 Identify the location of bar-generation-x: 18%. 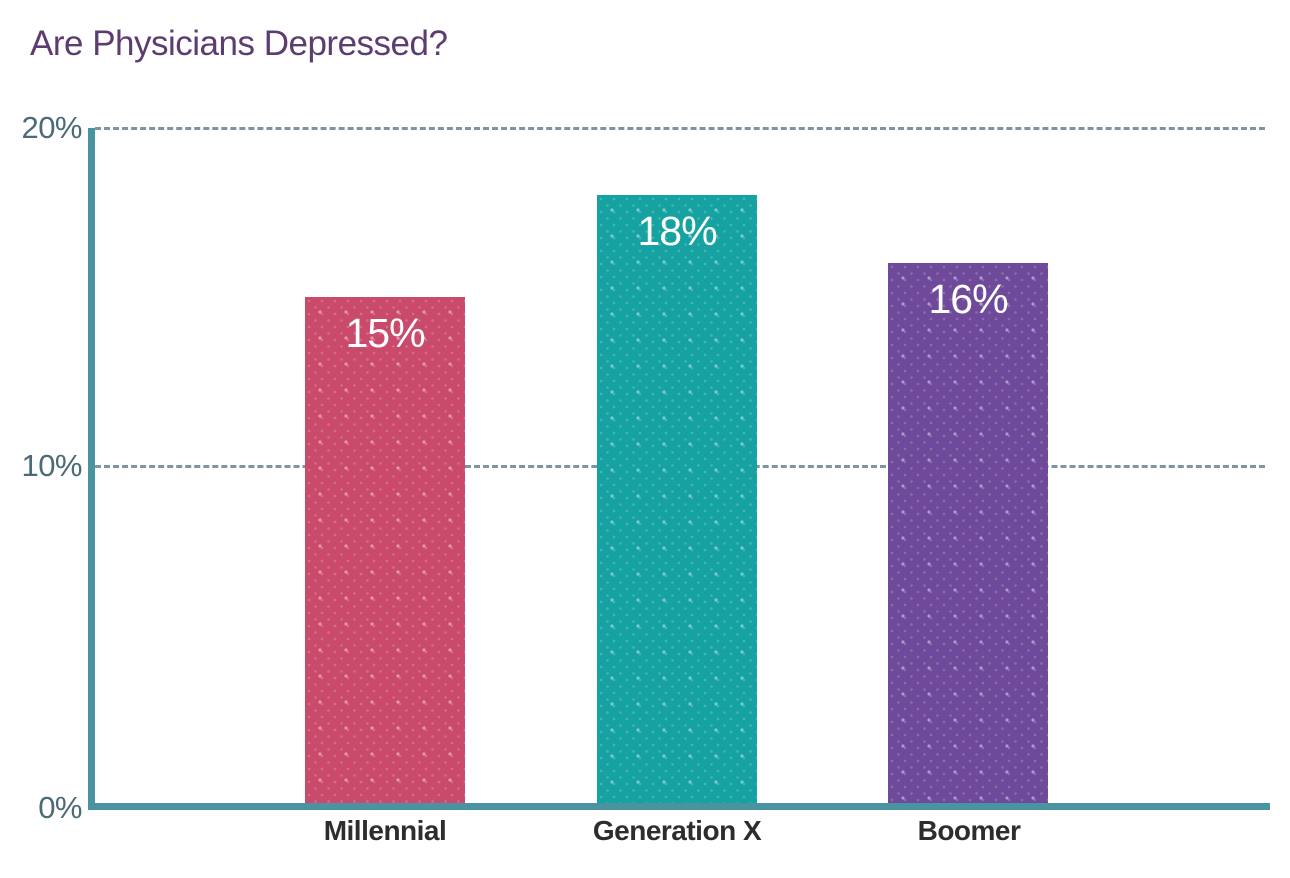
(677, 499).